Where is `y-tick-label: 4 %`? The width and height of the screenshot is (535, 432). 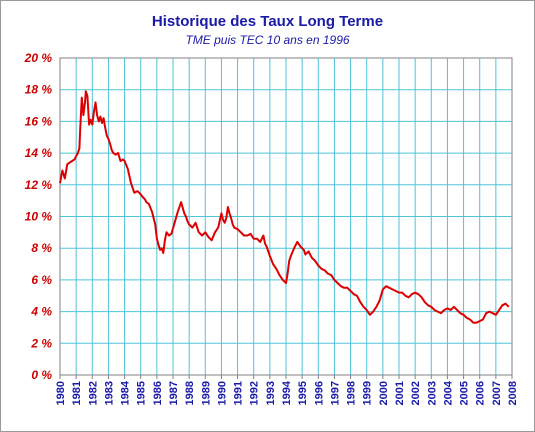
y-tick-label: 4 % is located at coordinates (41, 312).